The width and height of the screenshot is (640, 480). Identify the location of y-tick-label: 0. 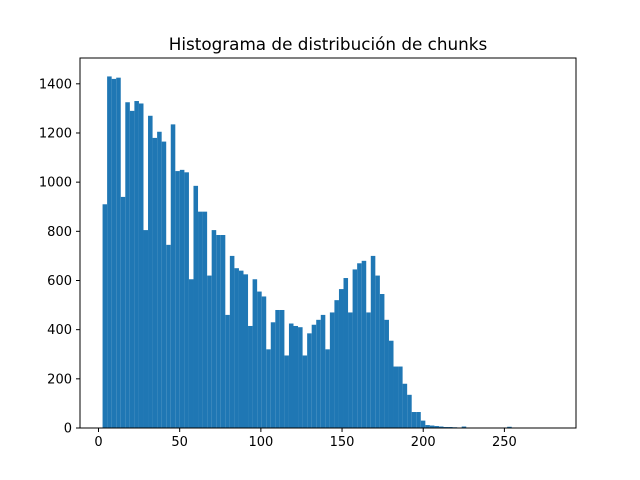
(68, 429).